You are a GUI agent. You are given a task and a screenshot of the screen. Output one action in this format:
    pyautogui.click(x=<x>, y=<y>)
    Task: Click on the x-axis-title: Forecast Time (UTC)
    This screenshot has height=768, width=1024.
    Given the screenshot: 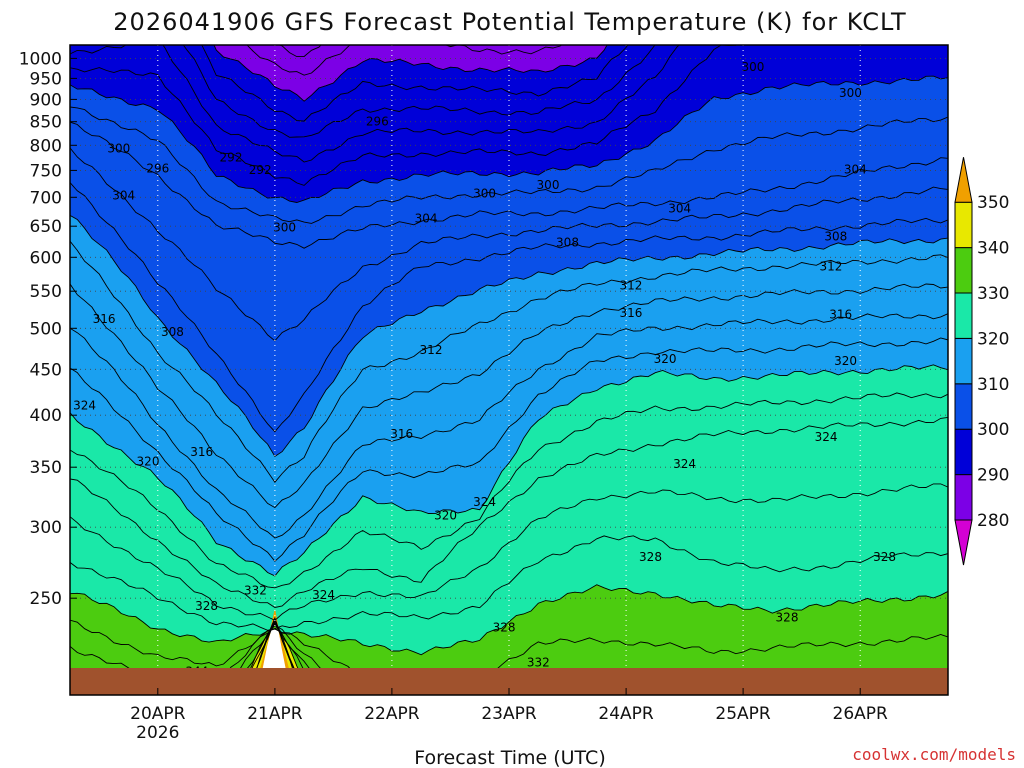 What is the action you would take?
    pyautogui.click(x=509, y=757)
    